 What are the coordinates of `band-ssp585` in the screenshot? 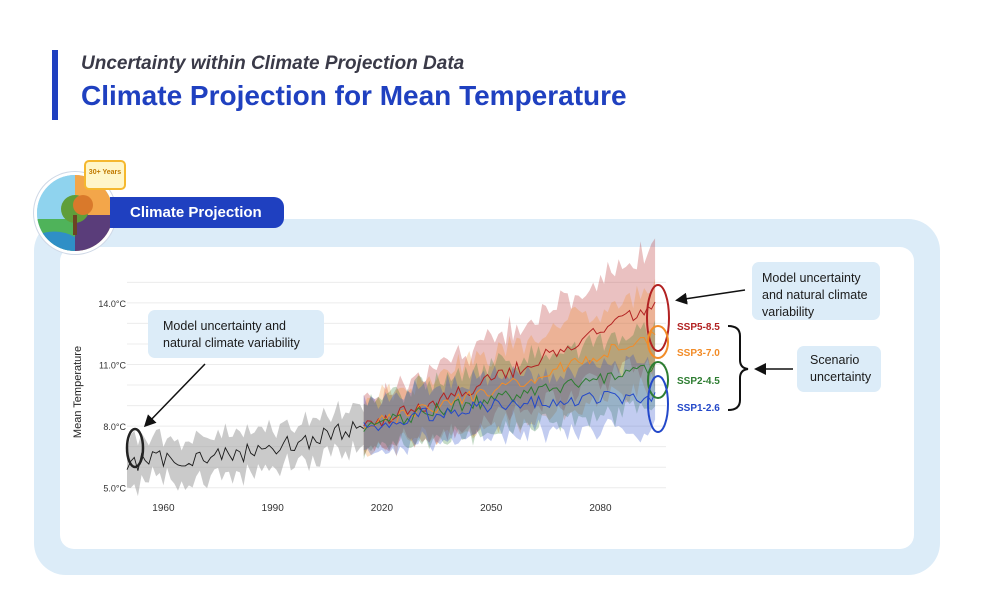 It's located at (509, 347).